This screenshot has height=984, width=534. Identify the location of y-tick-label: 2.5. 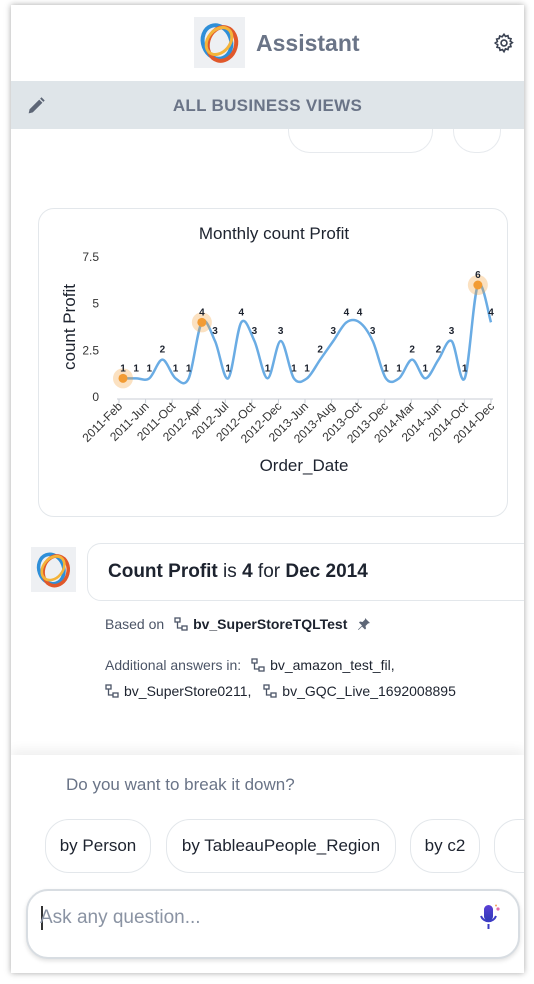
(90, 350).